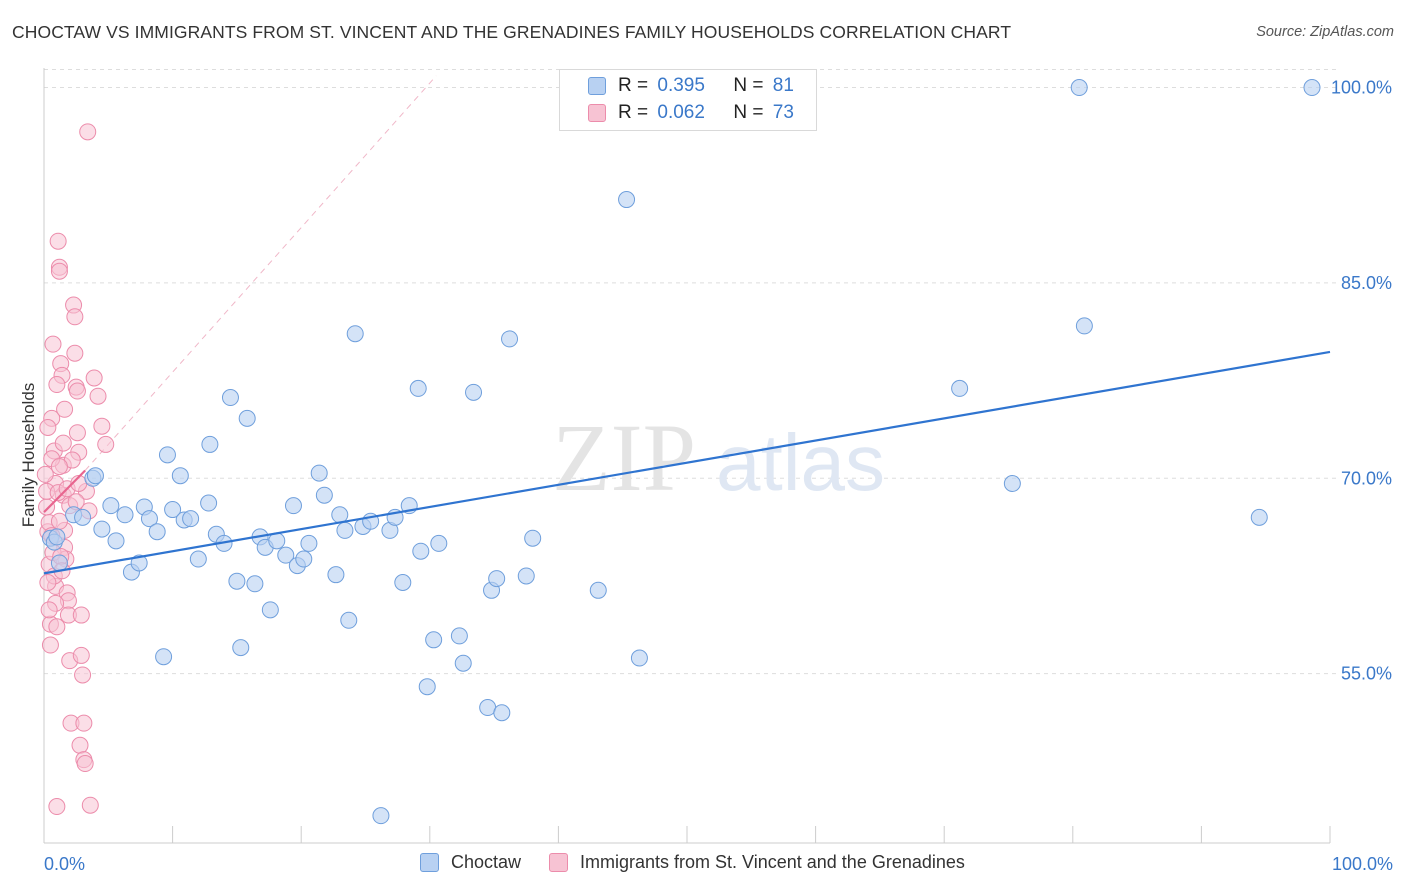  Describe the element at coordinates (748, 112) in the screenshot. I see `legend-n-label: N =` at that location.